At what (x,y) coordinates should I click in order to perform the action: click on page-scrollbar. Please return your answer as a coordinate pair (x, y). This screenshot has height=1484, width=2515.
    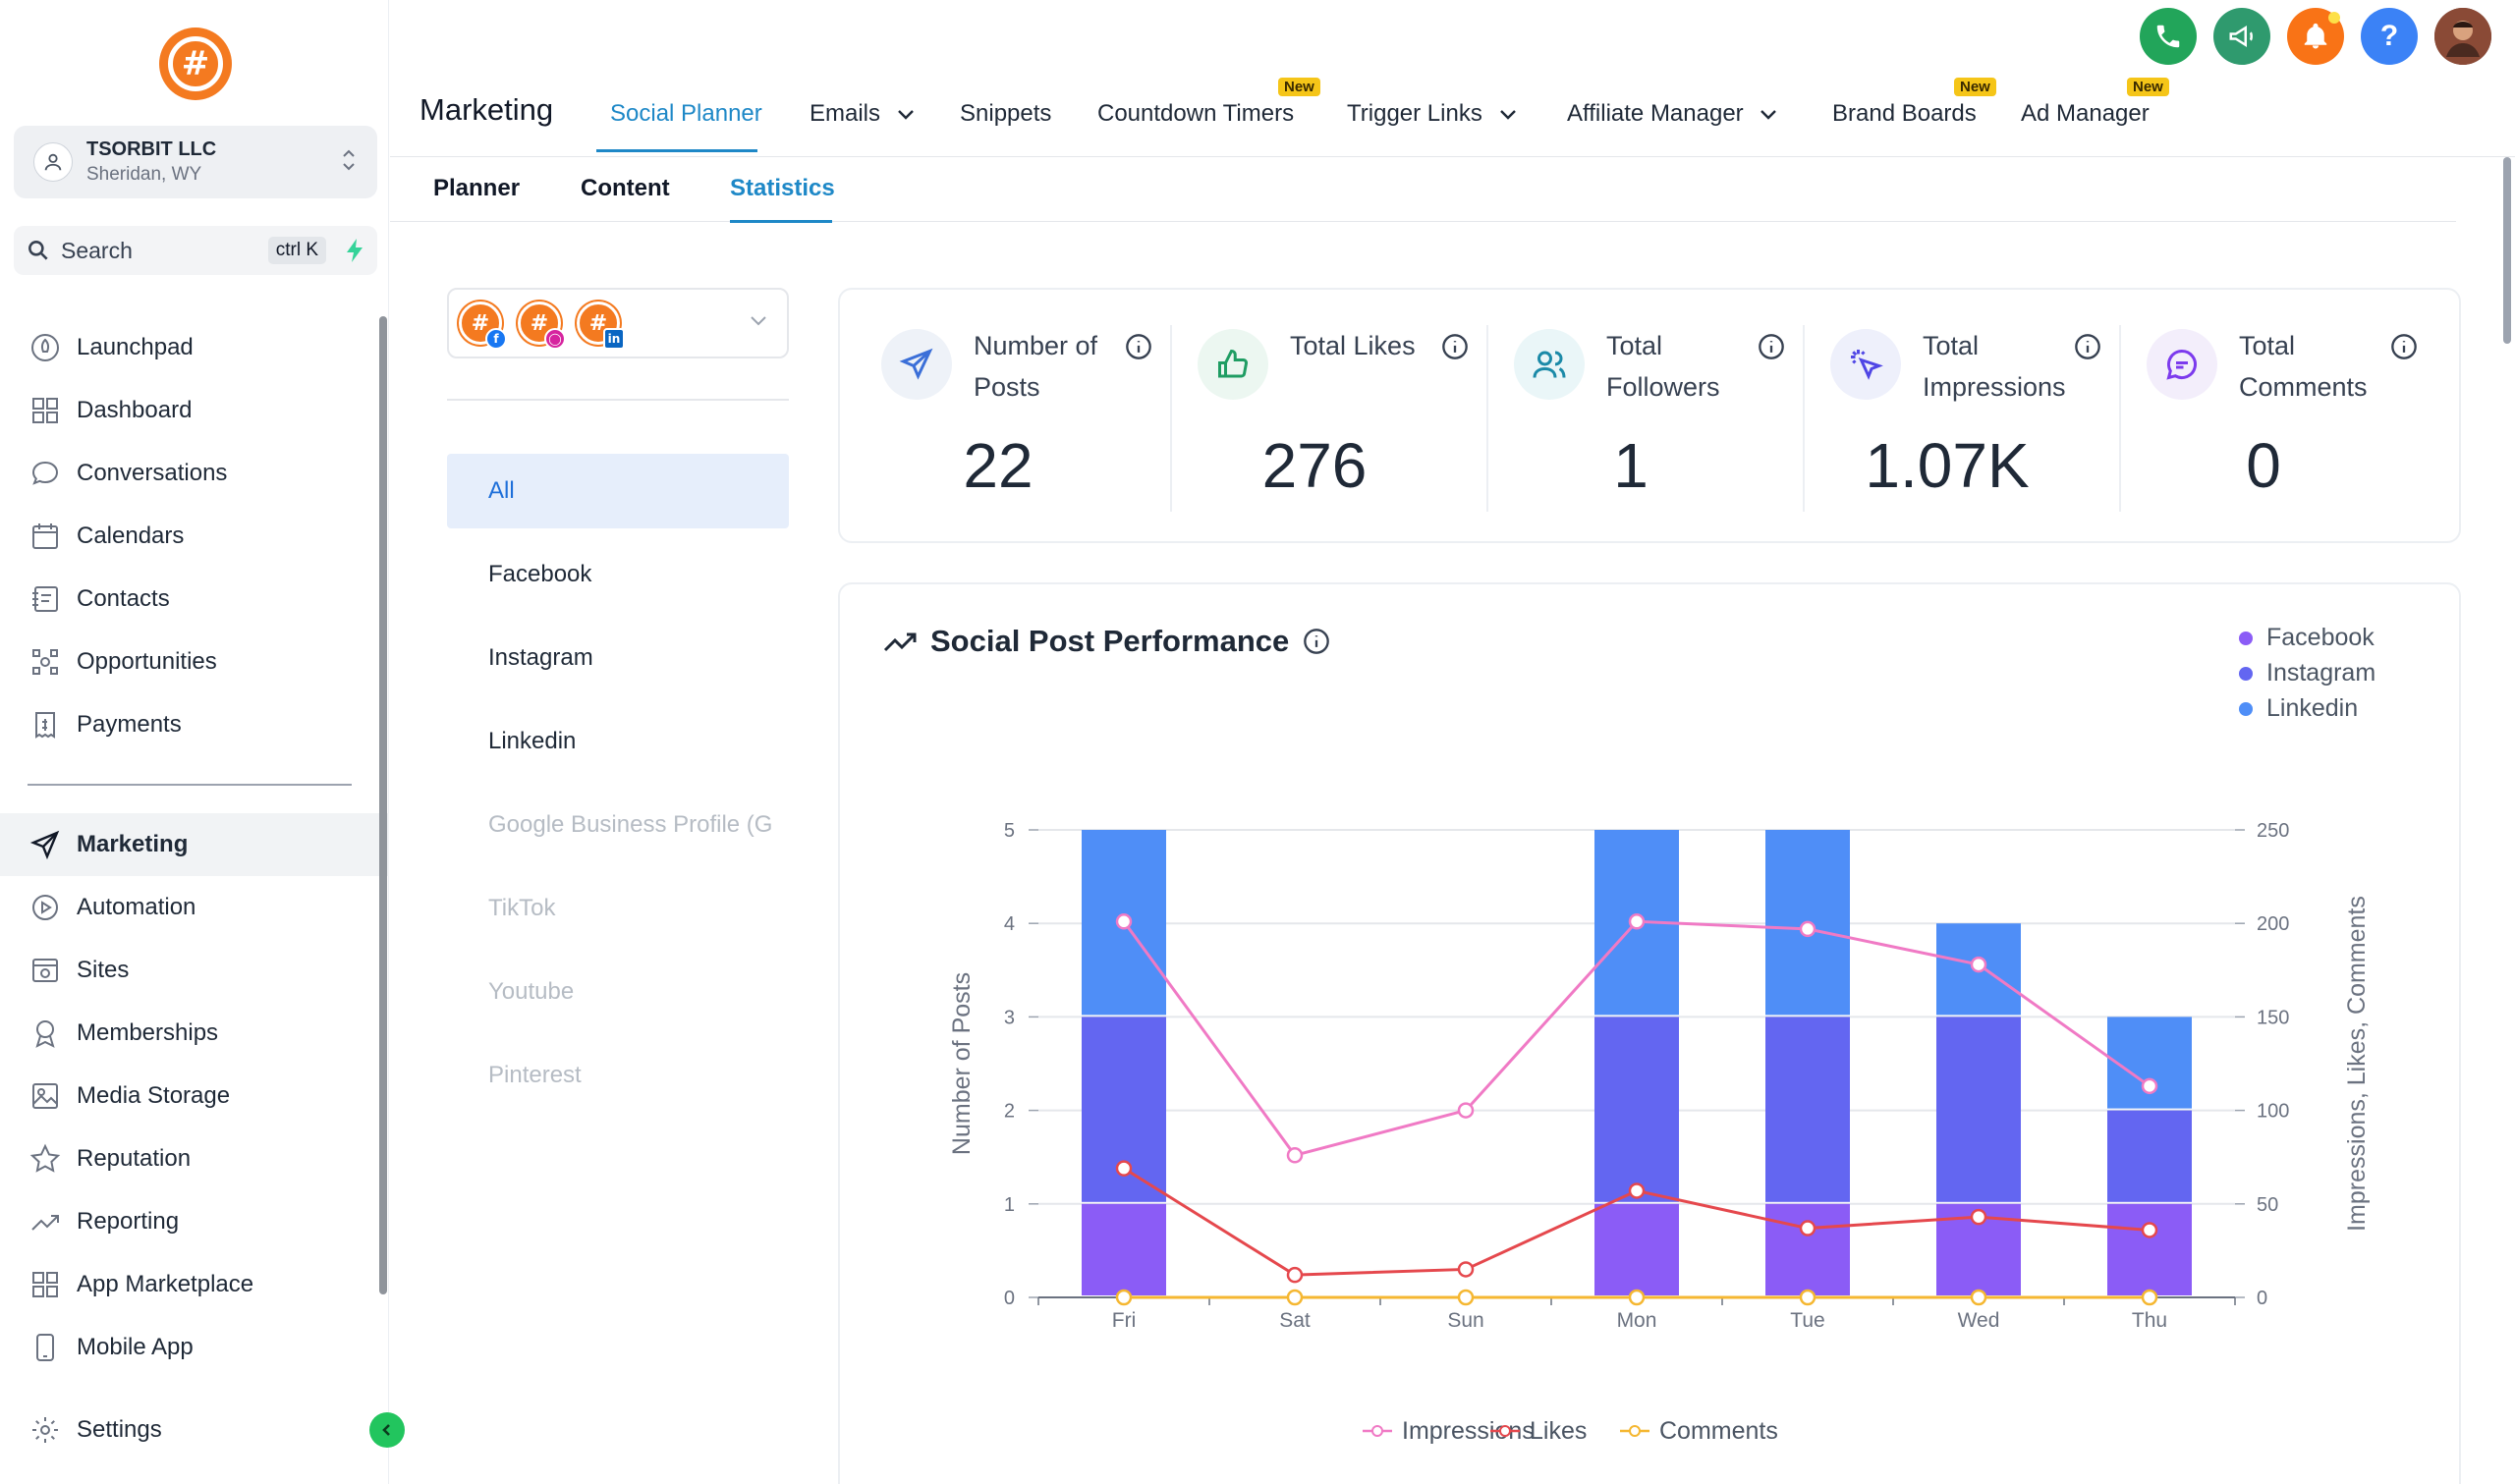
    Looking at the image, I should click on (2507, 250).